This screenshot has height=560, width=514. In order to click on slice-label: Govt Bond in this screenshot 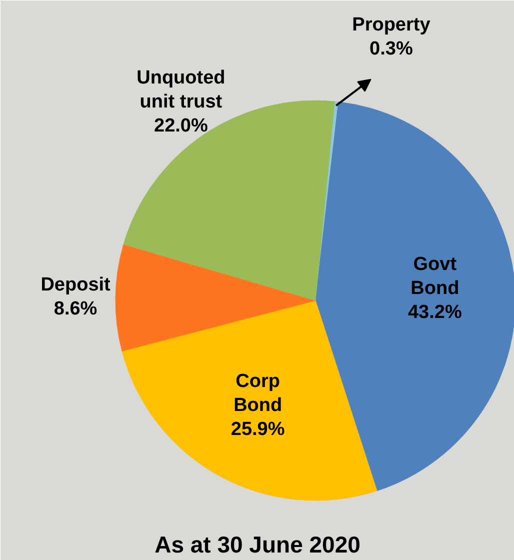, I will do `click(435, 277)`.